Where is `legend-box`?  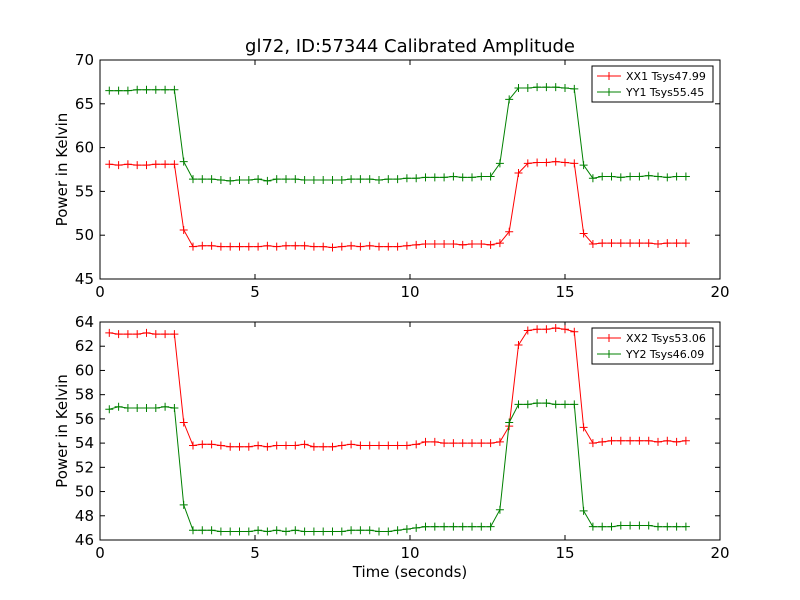 legend-box is located at coordinates (652, 84).